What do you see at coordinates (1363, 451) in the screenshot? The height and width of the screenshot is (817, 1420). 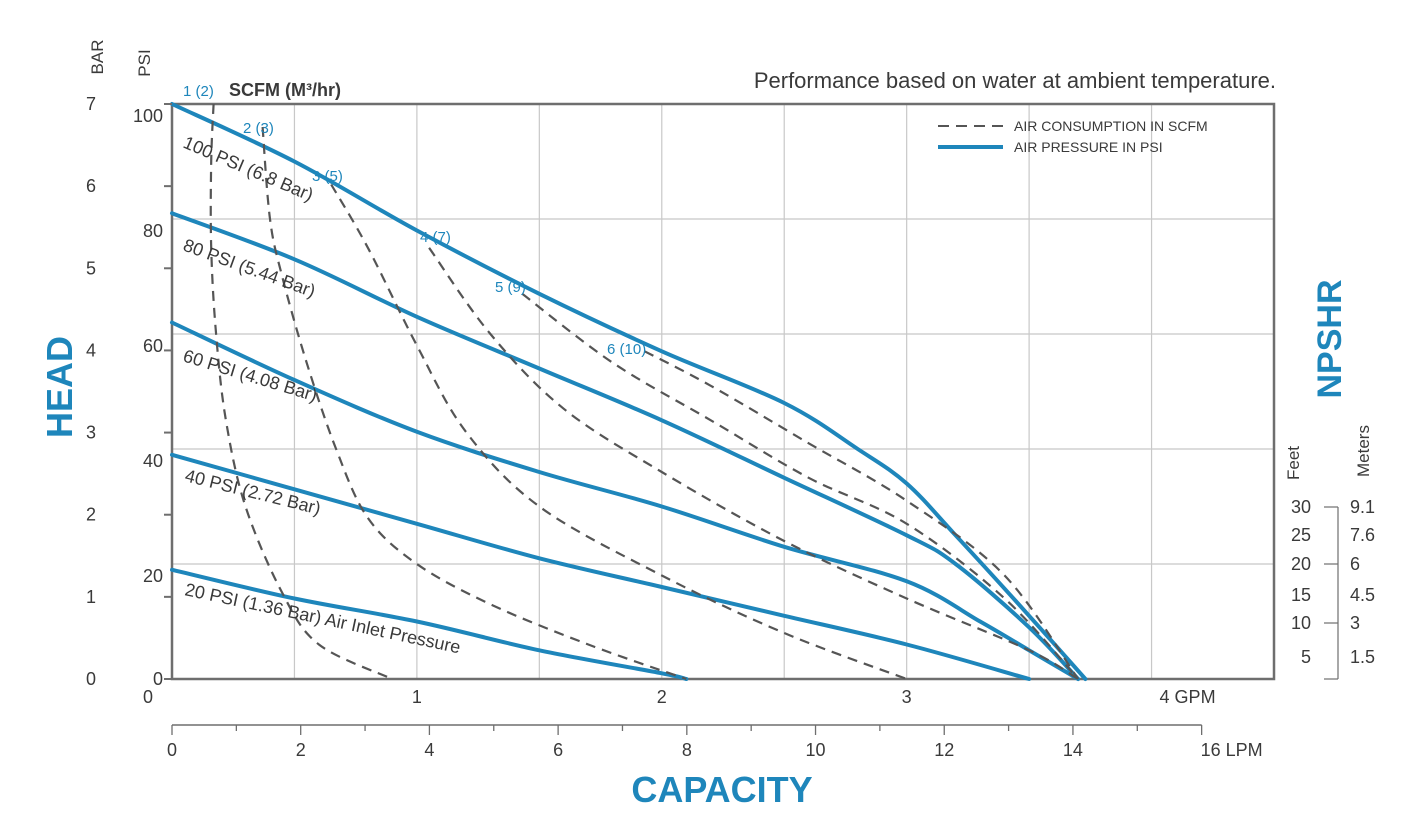 I see `npshr-meters-header: Meters` at bounding box center [1363, 451].